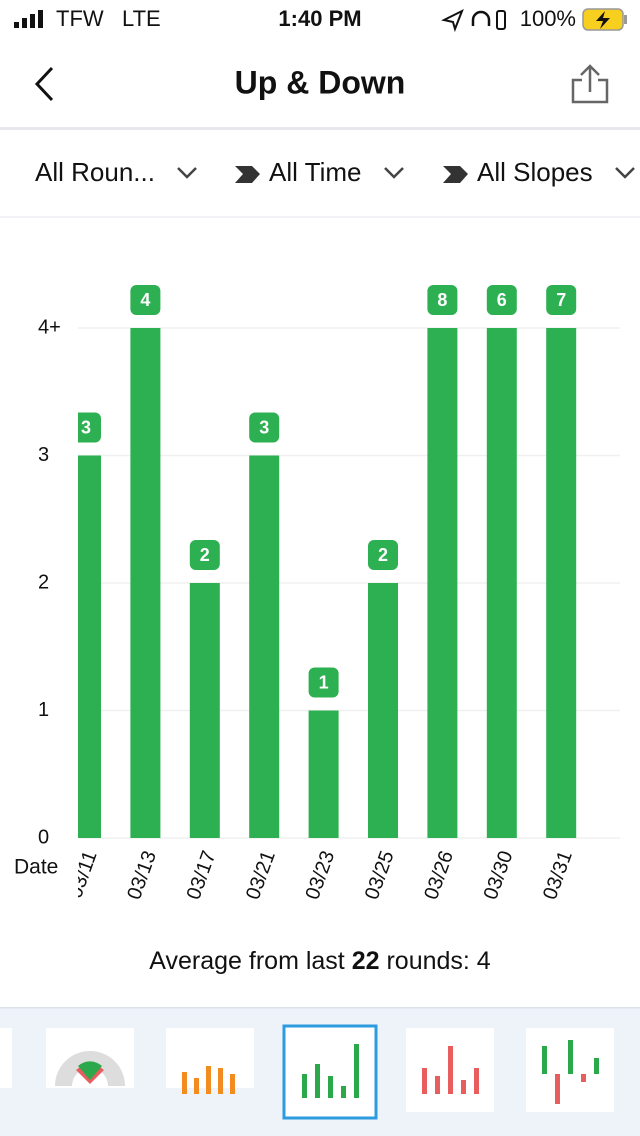 The height and width of the screenshot is (1136, 640). I want to click on x-tick-label: 03/21, so click(261, 875).